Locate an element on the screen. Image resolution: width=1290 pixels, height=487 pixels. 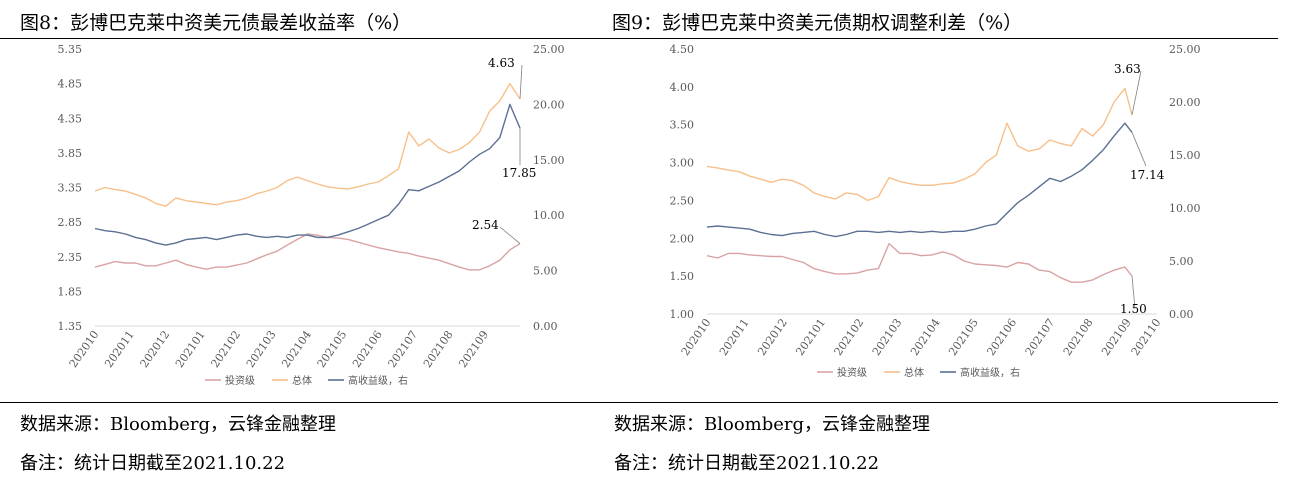
y-left-tick-label: 1.00 is located at coordinates (682, 314).